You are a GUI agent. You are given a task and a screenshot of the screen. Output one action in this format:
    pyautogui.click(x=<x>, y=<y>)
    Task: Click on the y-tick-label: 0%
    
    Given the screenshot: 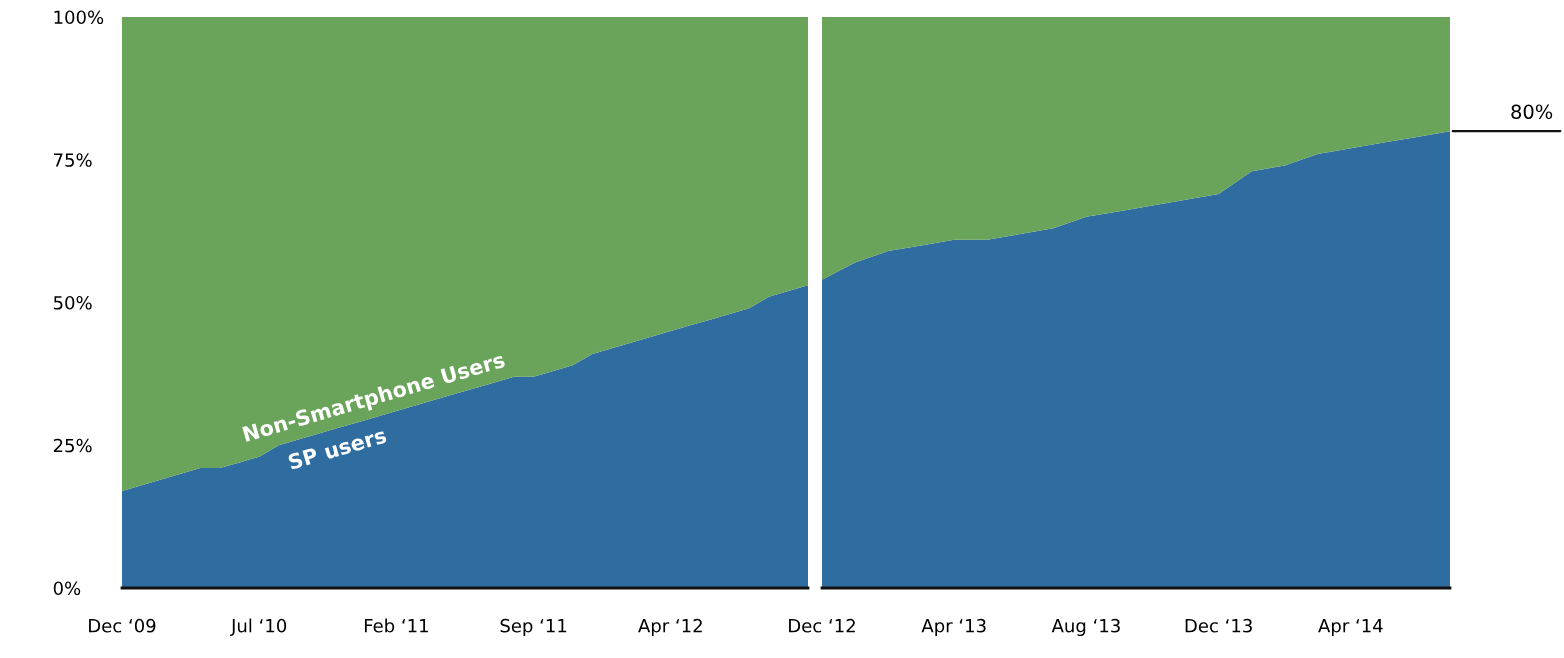 What is the action you would take?
    pyautogui.click(x=67, y=588)
    